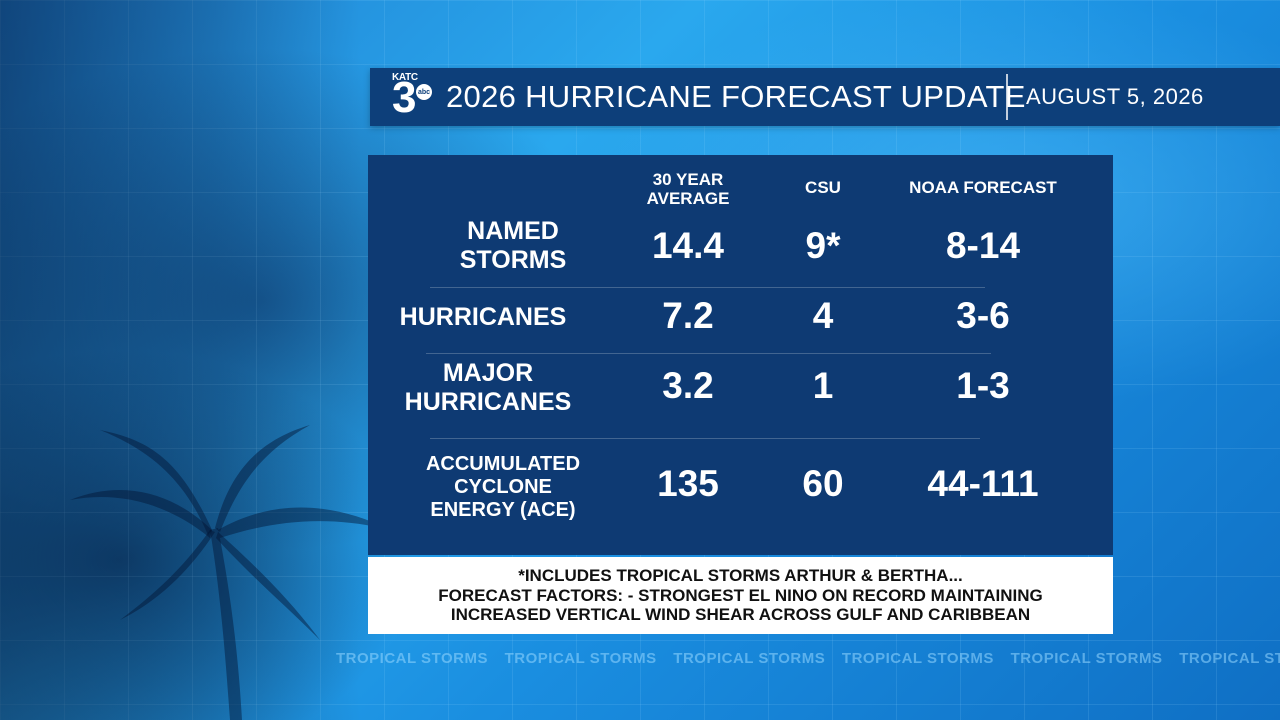  What do you see at coordinates (424, 92) in the screenshot?
I see `logo-network: abc` at bounding box center [424, 92].